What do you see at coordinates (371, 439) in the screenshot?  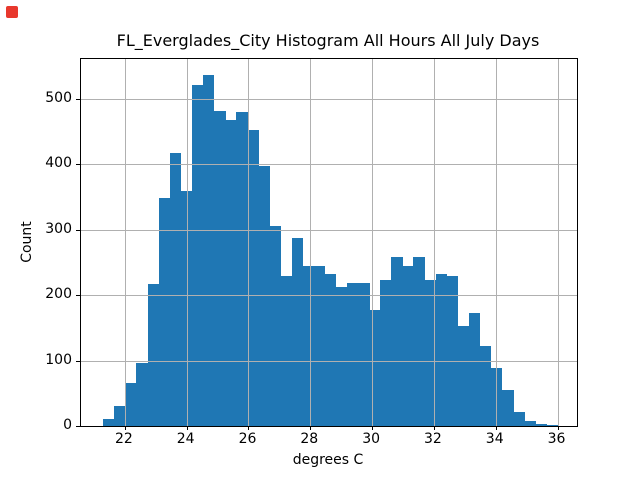 I see `x-tick-label: 30` at bounding box center [371, 439].